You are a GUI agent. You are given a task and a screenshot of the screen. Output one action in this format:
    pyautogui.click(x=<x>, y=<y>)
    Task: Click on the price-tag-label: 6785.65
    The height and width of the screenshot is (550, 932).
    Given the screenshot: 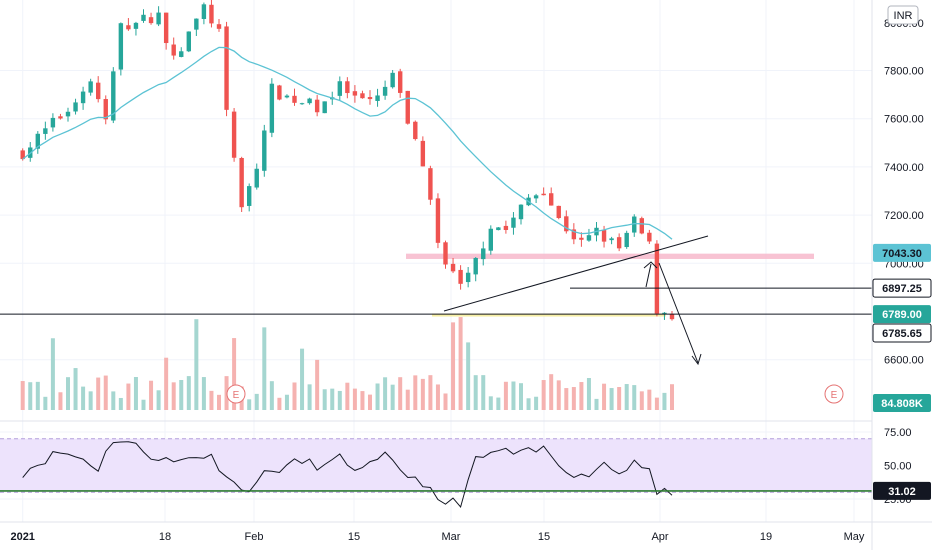 What is the action you would take?
    pyautogui.click(x=902, y=334)
    